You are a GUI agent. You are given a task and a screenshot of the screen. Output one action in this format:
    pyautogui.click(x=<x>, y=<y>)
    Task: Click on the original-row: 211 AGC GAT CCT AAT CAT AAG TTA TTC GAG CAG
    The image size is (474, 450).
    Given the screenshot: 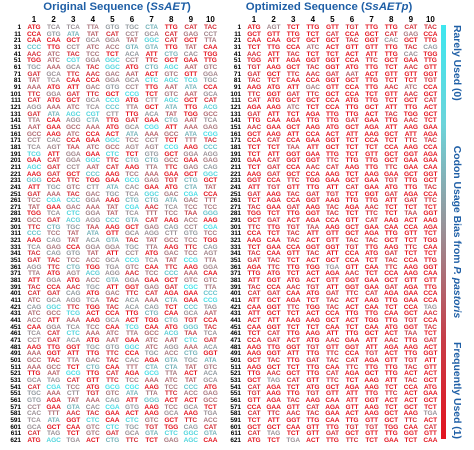 What is the action you would take?
    pyautogui.click(x=111, y=167)
    